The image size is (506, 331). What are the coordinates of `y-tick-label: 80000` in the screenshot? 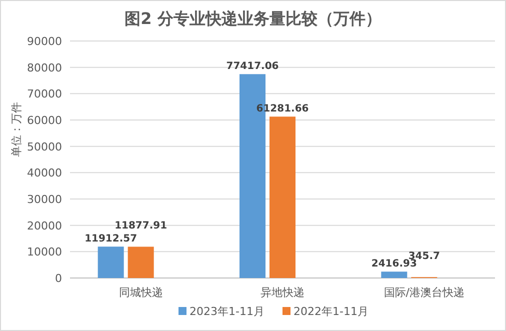 It's located at (44, 67).